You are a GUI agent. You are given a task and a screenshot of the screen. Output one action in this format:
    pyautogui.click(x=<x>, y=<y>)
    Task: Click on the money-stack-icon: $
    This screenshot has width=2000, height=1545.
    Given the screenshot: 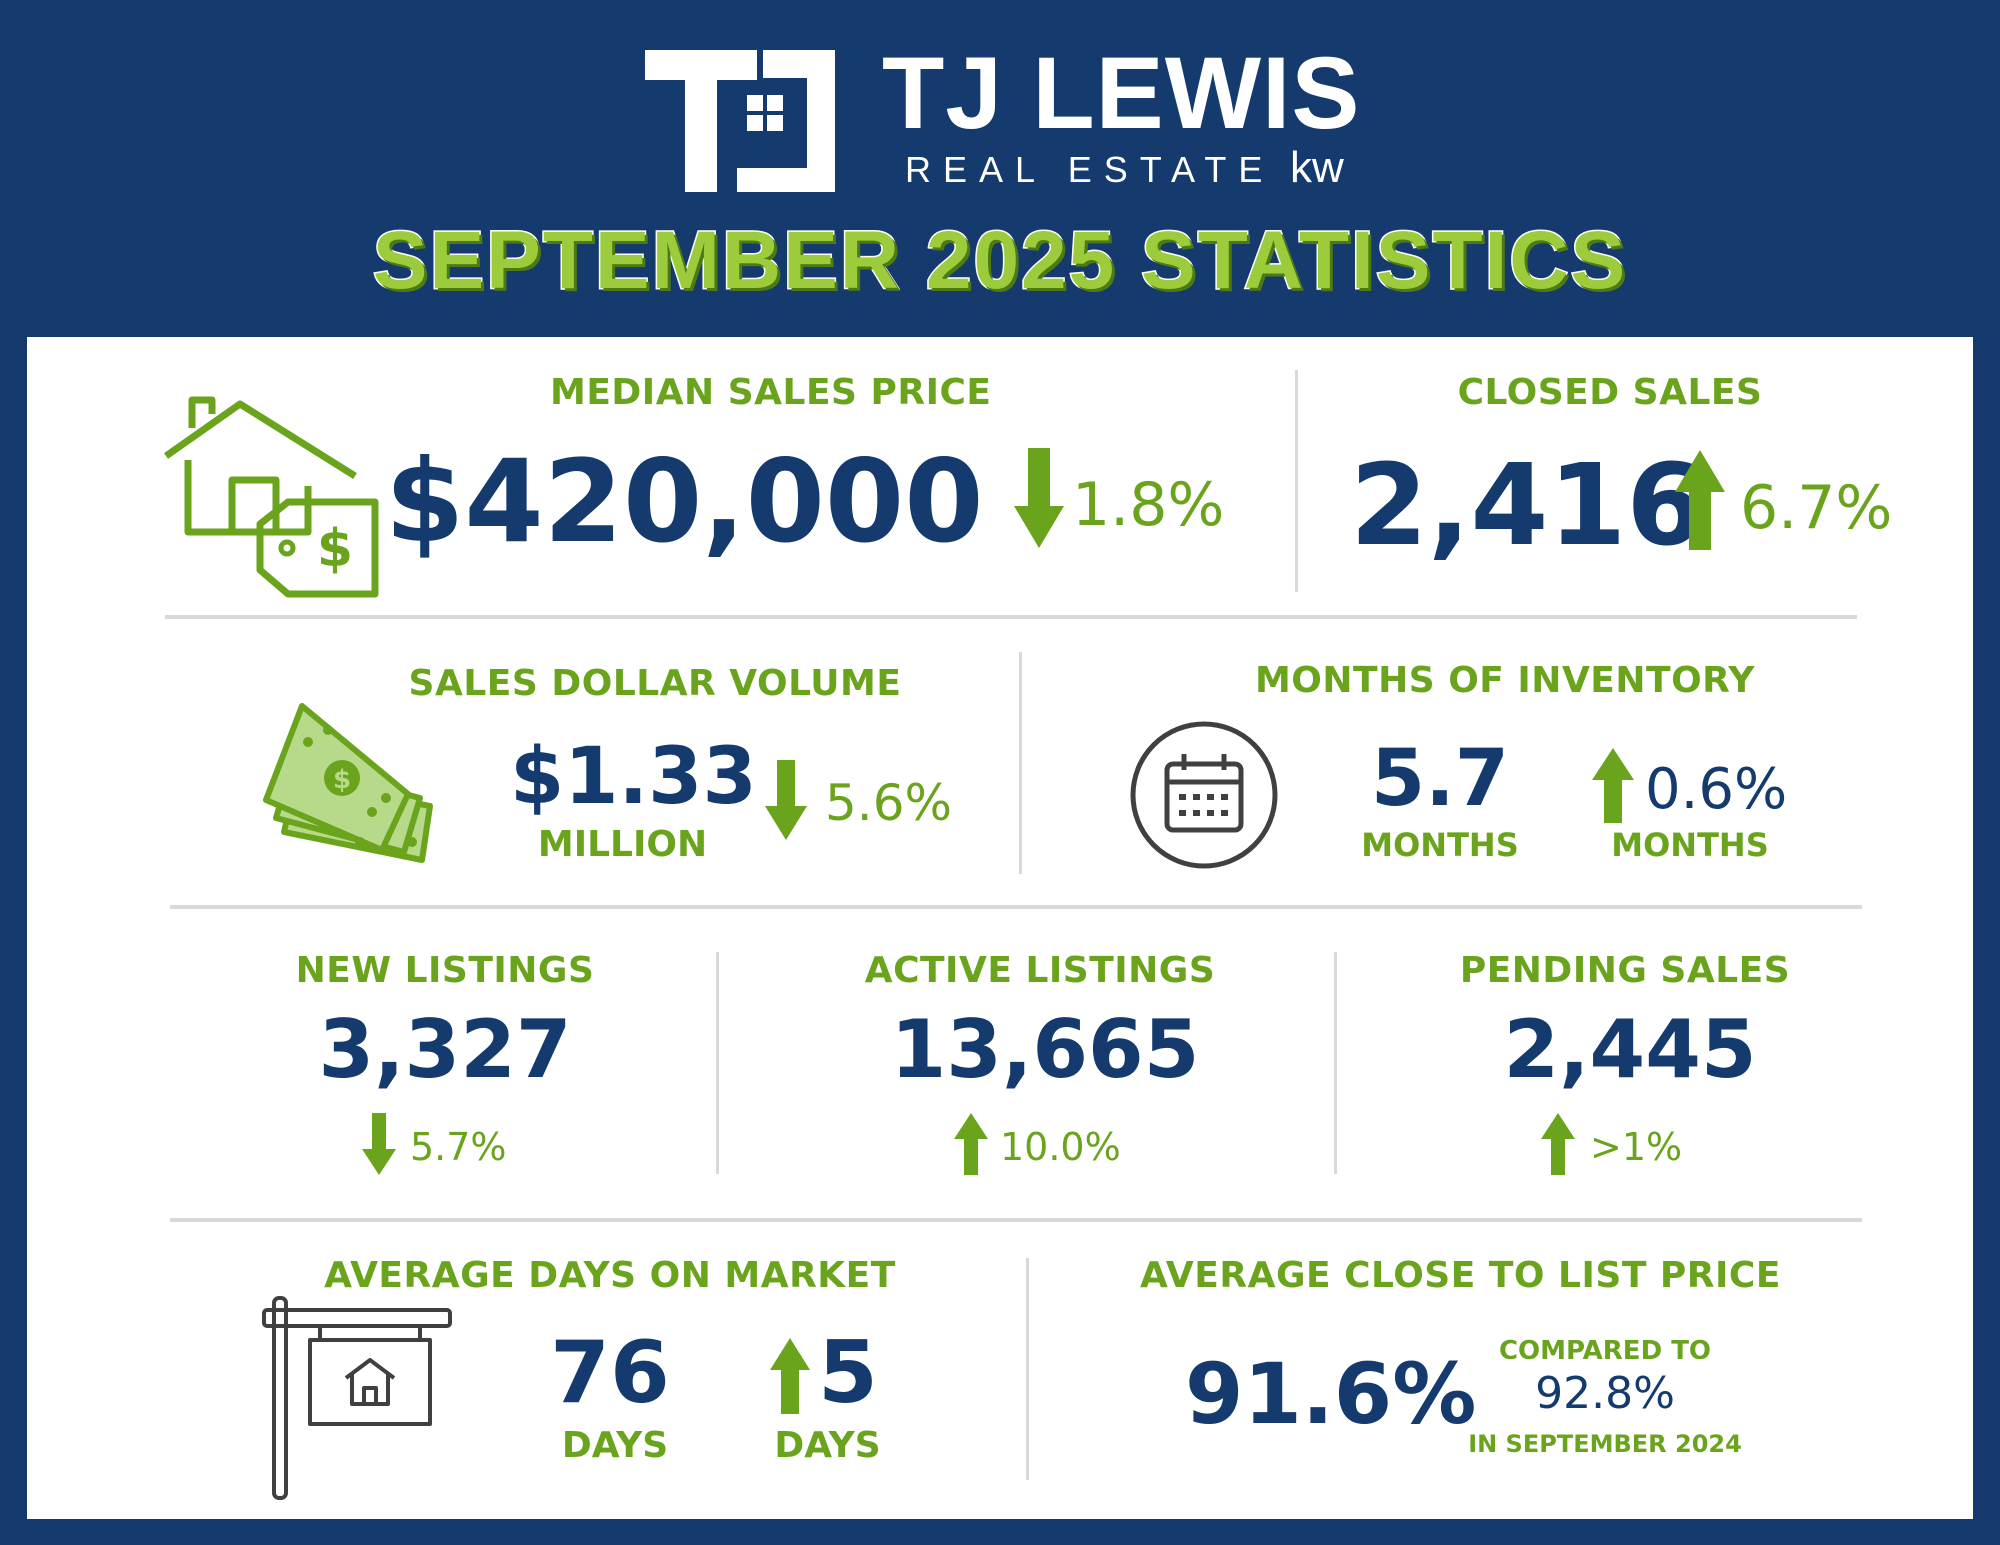 What is the action you would take?
    pyautogui.click(x=348, y=783)
    